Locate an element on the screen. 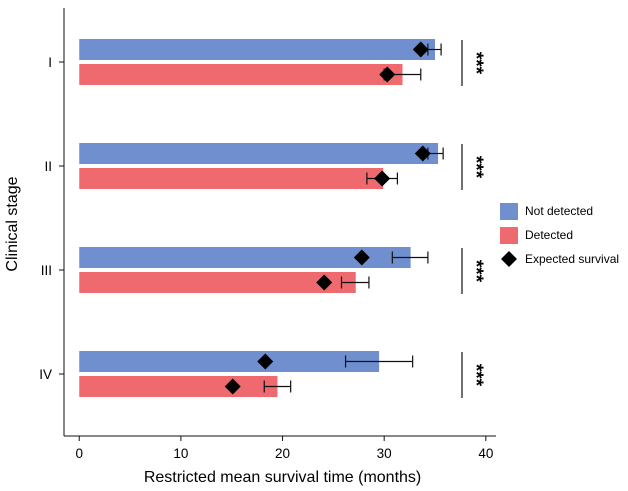  bar-stage-III-not-detected is located at coordinates (245, 257).